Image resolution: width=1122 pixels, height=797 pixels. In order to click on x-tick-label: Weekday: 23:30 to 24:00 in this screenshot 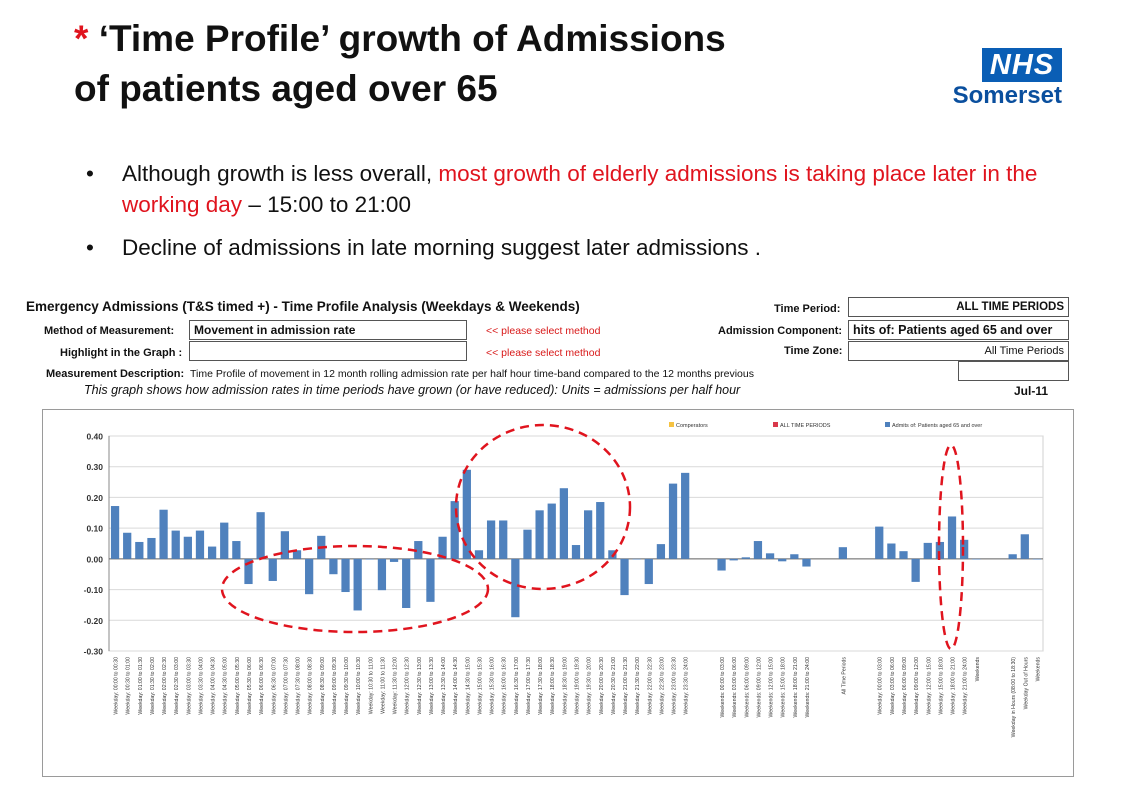, I will do `click(687, 686)`.